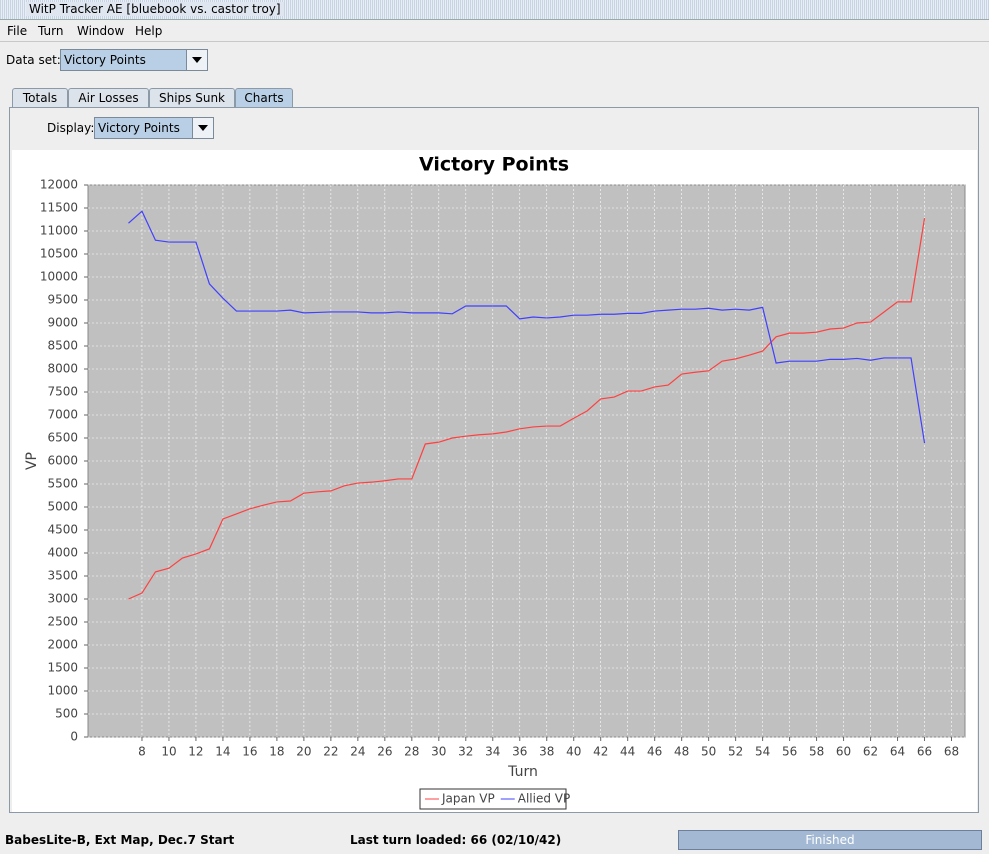 The width and height of the screenshot is (989, 854). I want to click on x-tick-label: 24, so click(357, 752).